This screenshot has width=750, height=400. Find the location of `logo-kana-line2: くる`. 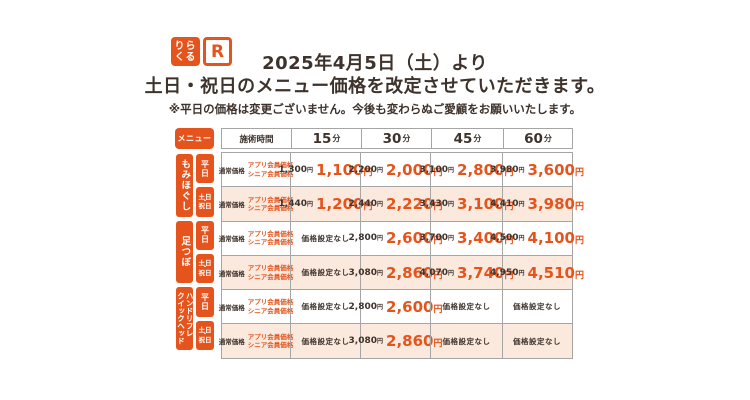

logo-kana-line2: くる is located at coordinates (185, 57).